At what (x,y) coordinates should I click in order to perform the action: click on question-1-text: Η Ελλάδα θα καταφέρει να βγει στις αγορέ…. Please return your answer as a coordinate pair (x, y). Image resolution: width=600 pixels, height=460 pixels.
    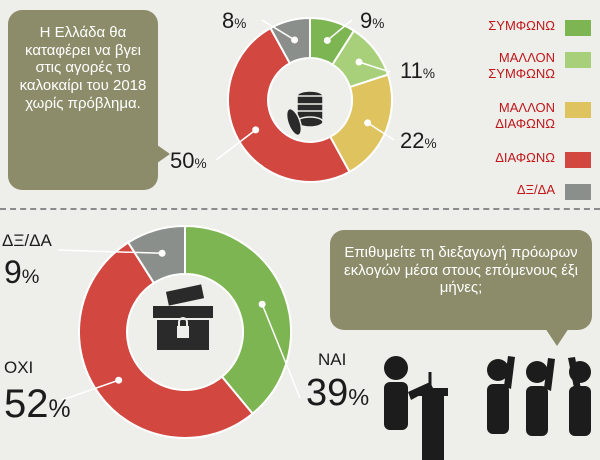
    Looking at the image, I should click on (83, 68).